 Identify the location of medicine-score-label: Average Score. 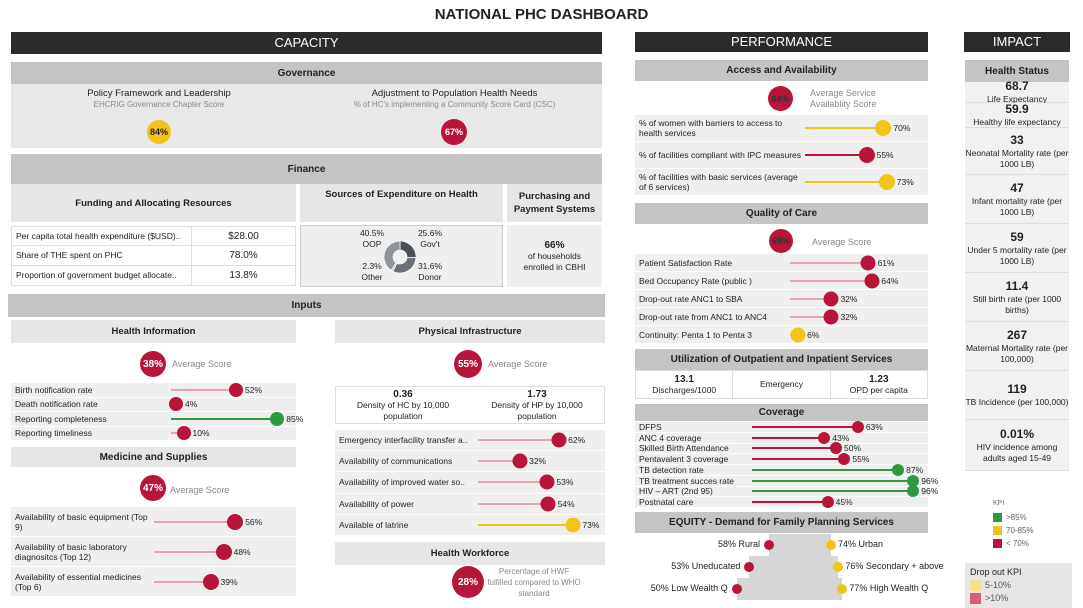
(200, 490).